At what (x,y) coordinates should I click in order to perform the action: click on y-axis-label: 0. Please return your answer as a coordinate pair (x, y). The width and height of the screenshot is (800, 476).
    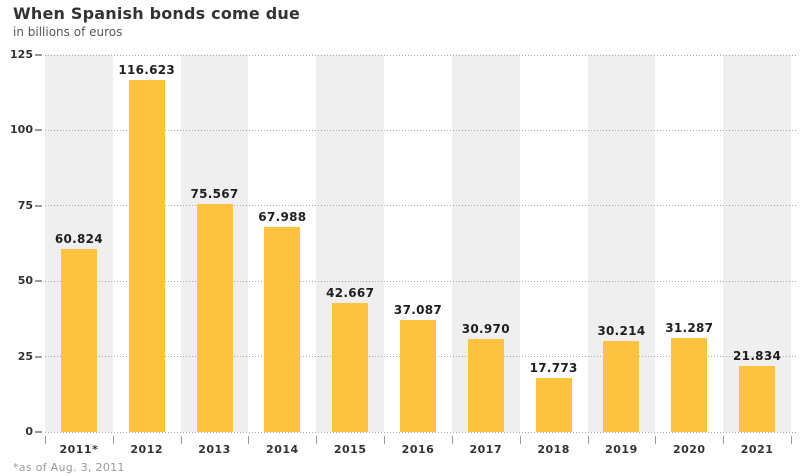
    Looking at the image, I should click on (29, 431).